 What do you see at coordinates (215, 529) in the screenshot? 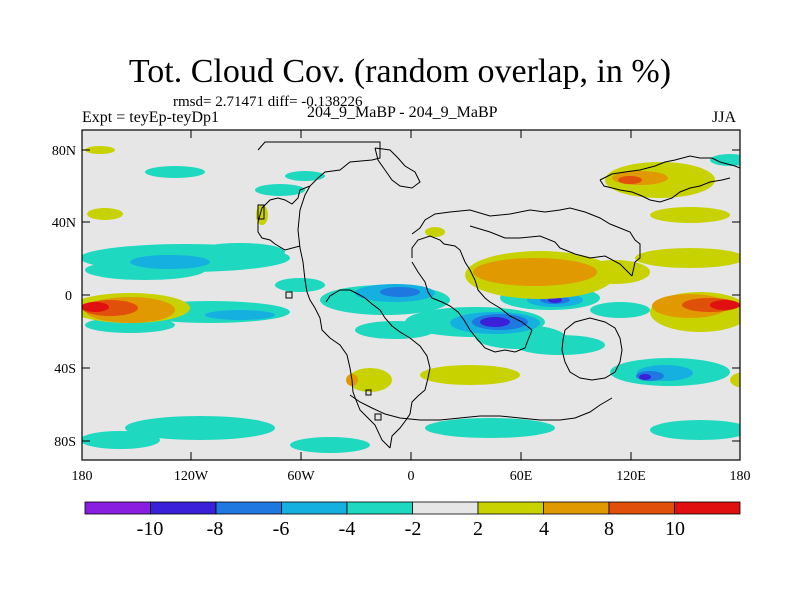
I see `colorbar-label: -8` at bounding box center [215, 529].